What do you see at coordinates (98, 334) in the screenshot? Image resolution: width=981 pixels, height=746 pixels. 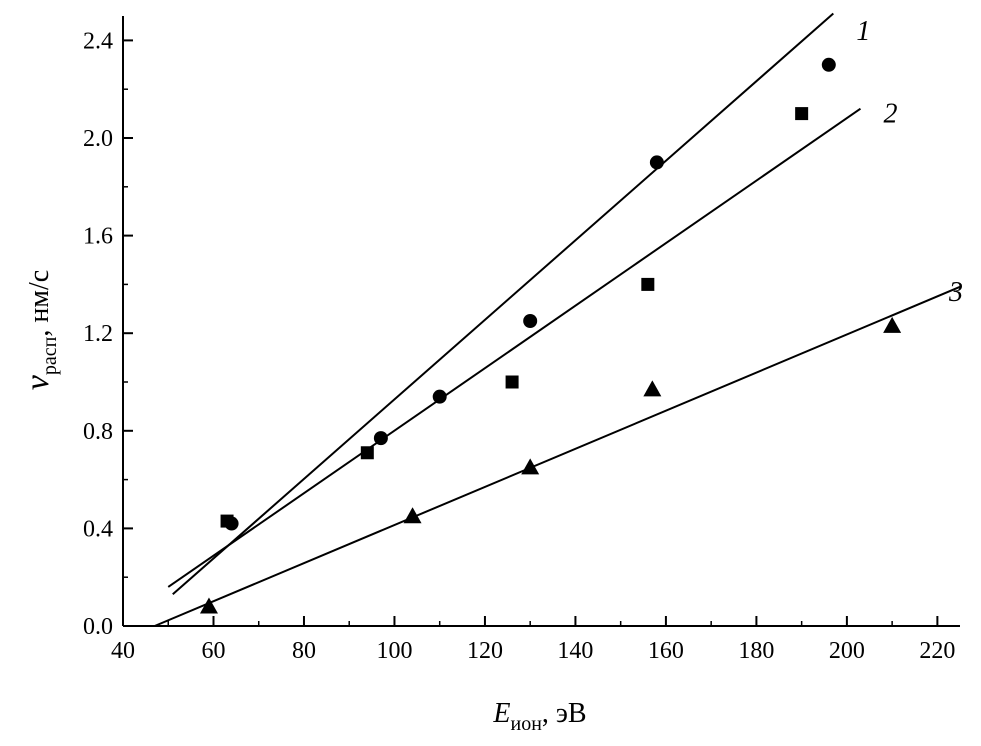 I see `y-tick-label: 1.2` at bounding box center [98, 334].